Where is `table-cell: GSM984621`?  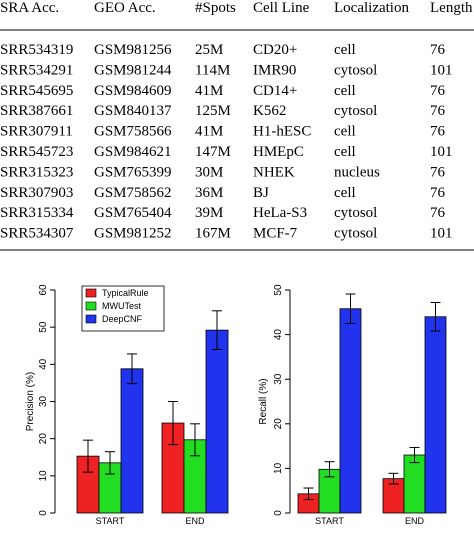
table-cell: GSM984621 is located at coordinates (133, 152).